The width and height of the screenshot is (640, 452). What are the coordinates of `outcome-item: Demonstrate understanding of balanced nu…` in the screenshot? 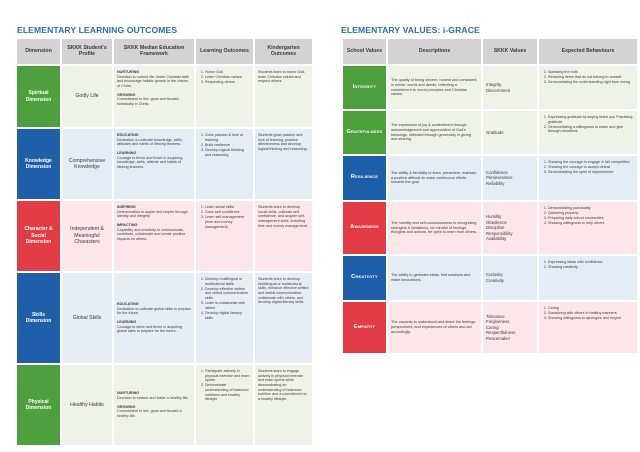 It's located at (227, 392).